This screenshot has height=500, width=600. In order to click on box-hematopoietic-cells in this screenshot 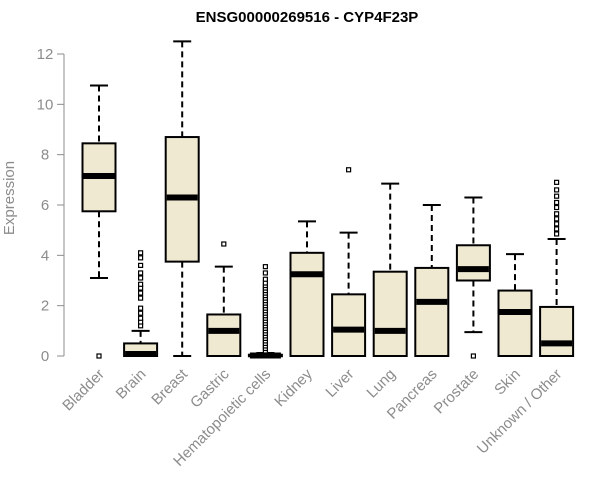, I will do `click(265, 311)`.